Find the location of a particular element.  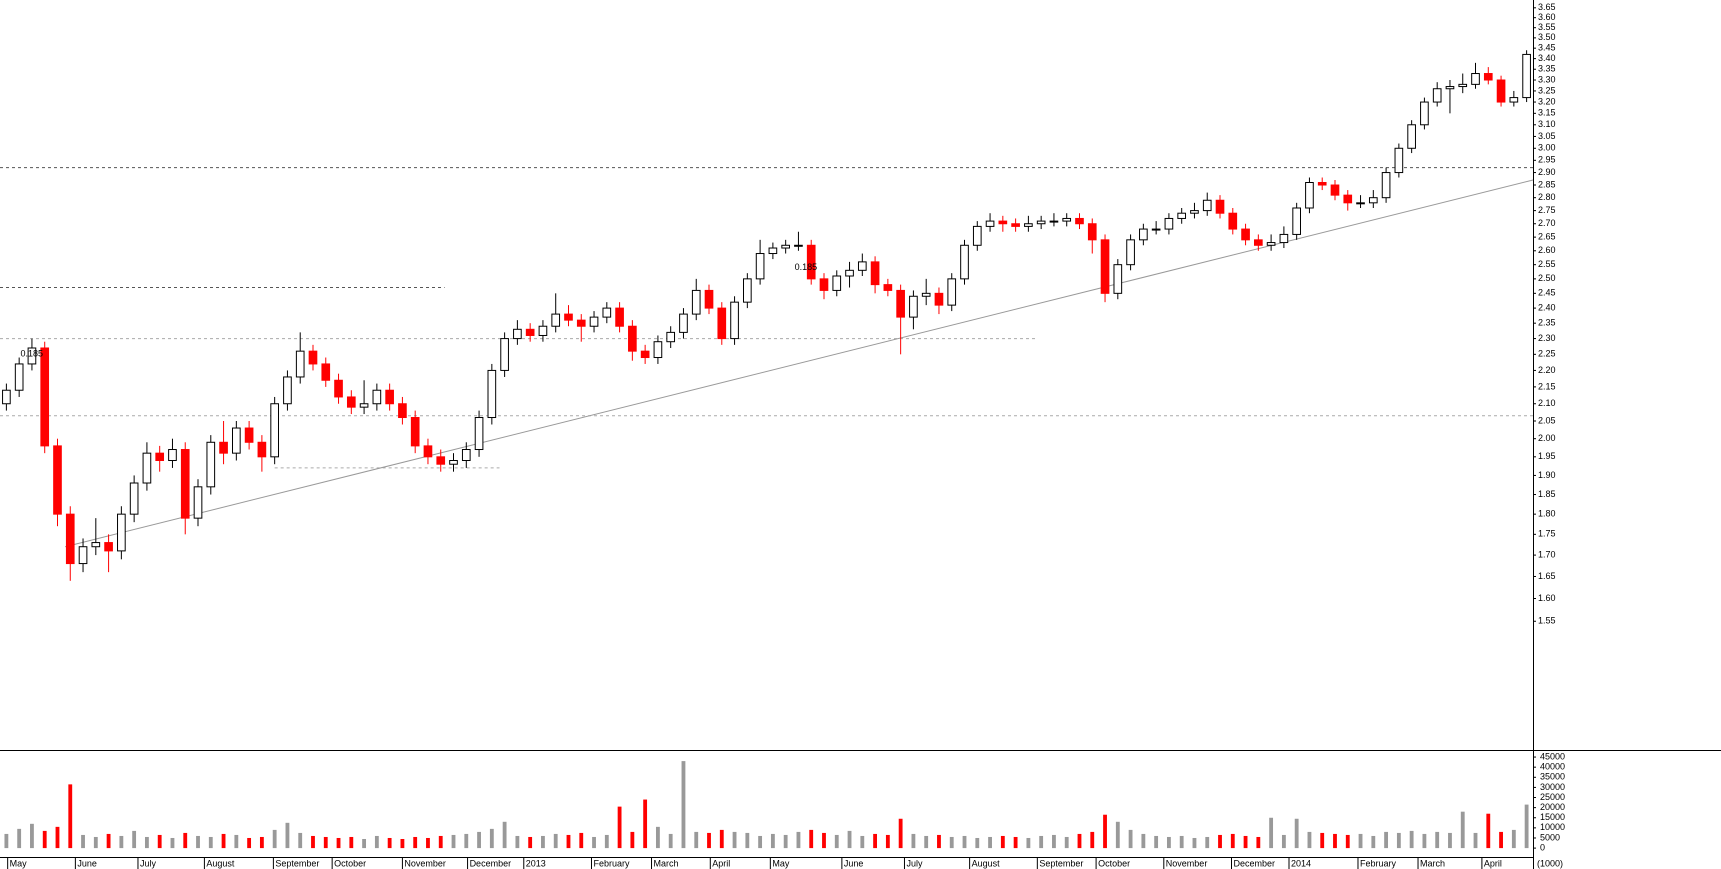

y-tick-label: 3.10 is located at coordinates (1547, 124).